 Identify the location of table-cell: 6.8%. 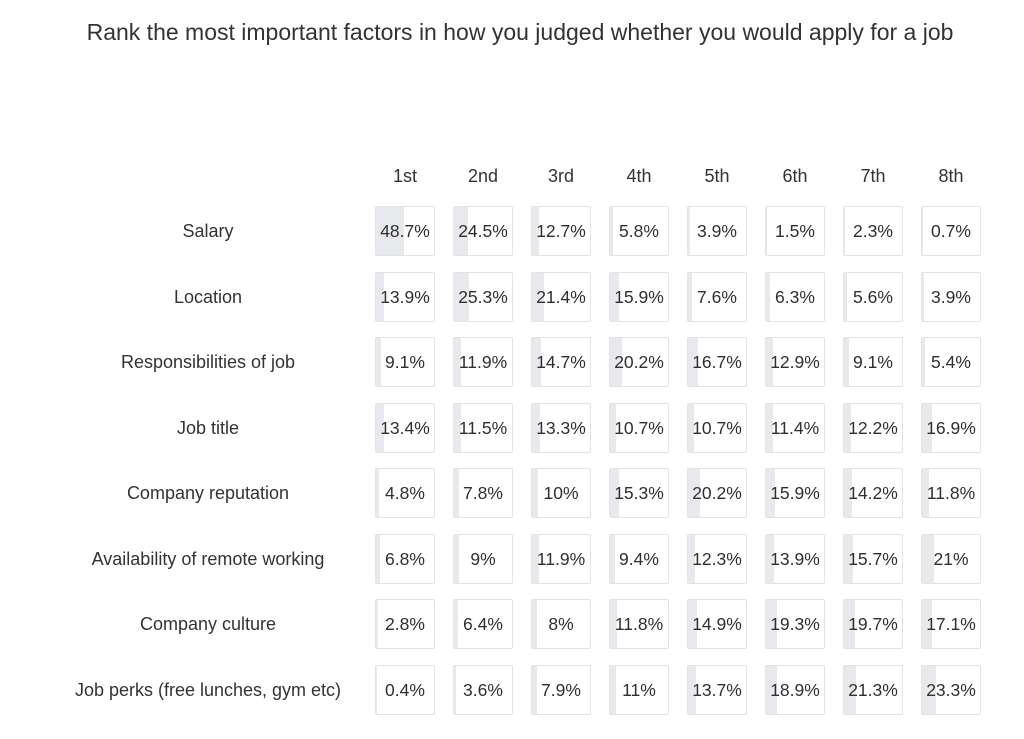
(405, 558).